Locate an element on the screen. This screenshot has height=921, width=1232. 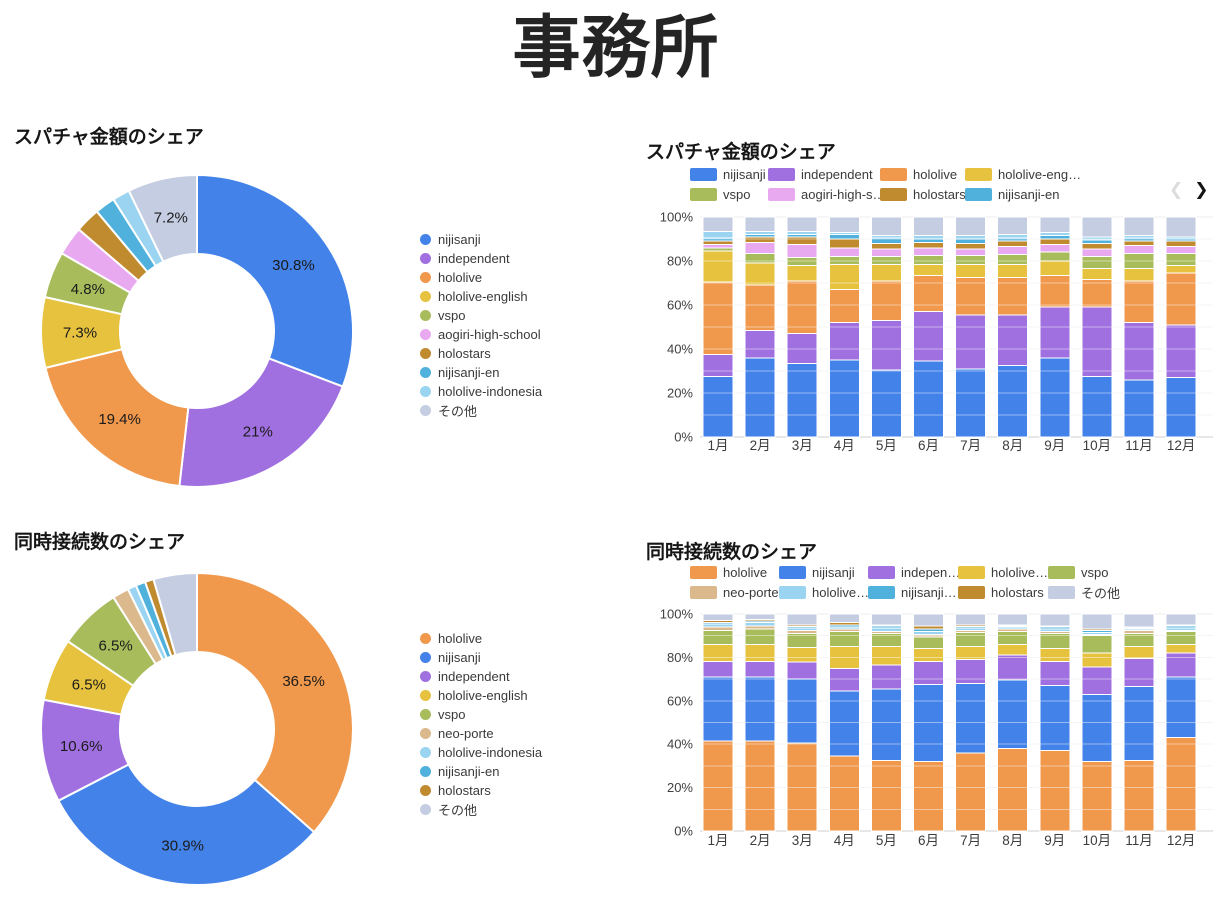
bar-9月-nijisanji is located at coordinates (1055, 718).